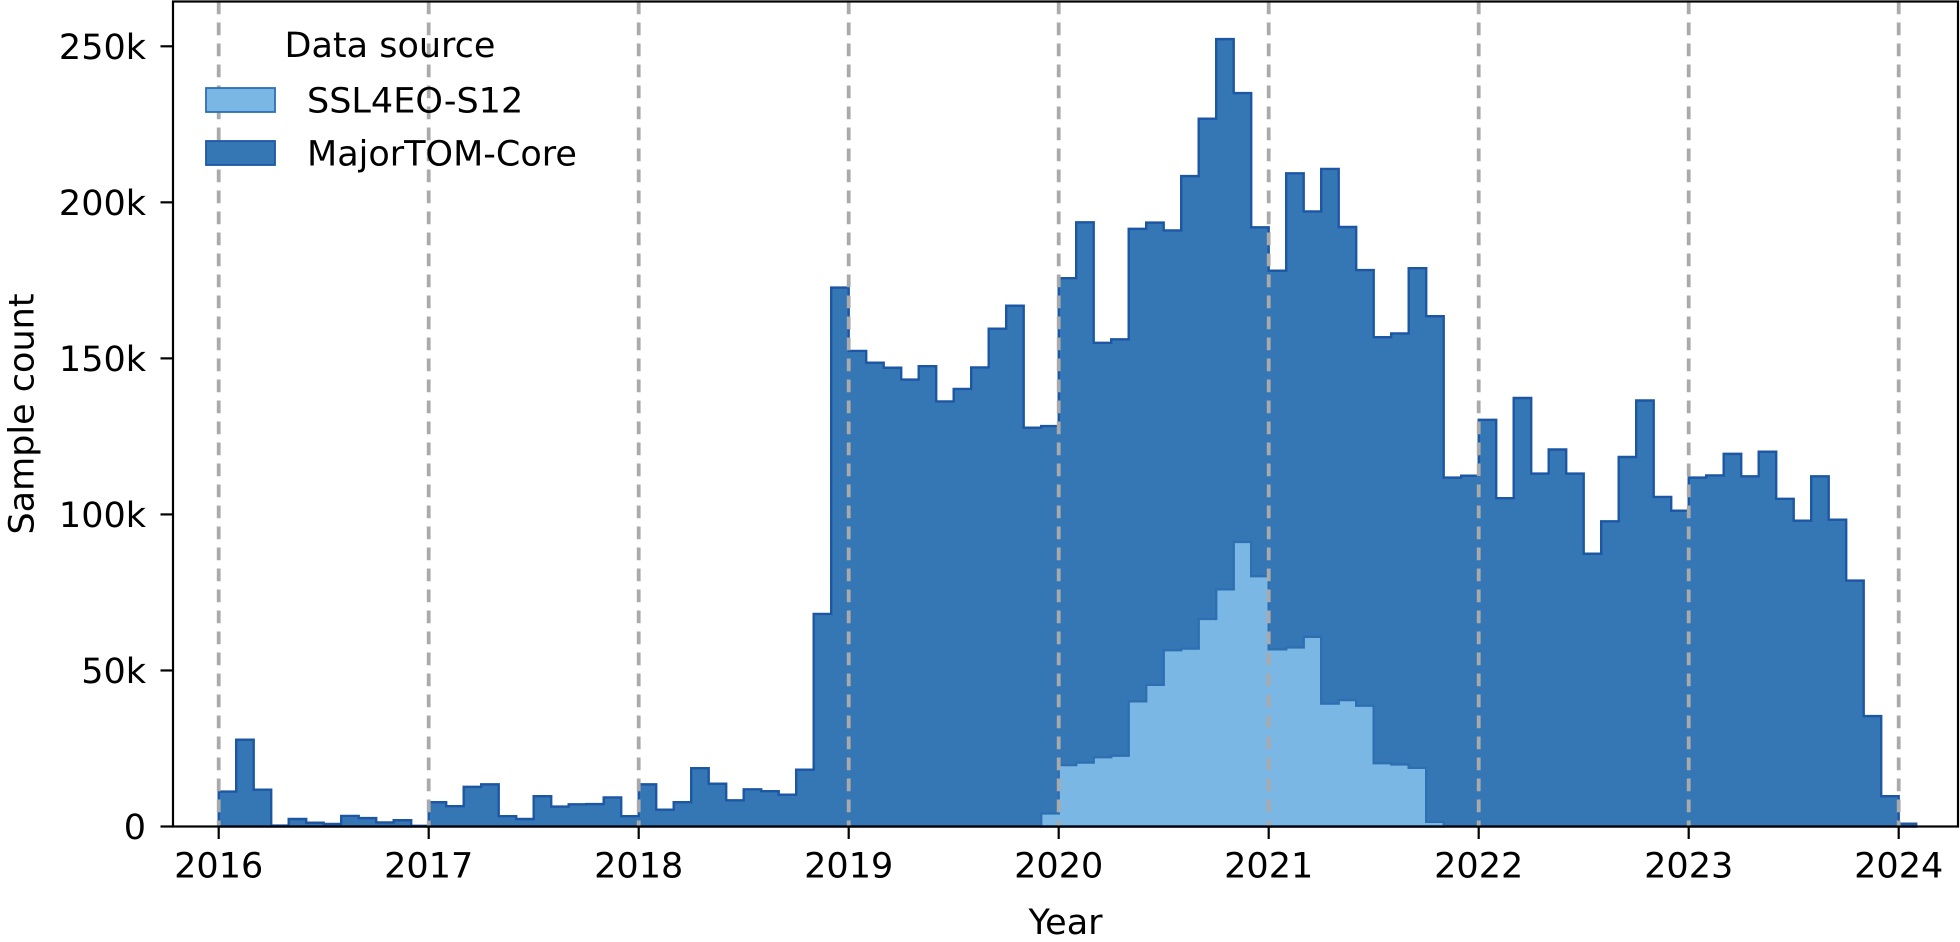 This screenshot has height=942, width=1960. I want to click on legend-label-majortom: MajorTOM-Core, so click(442, 155).